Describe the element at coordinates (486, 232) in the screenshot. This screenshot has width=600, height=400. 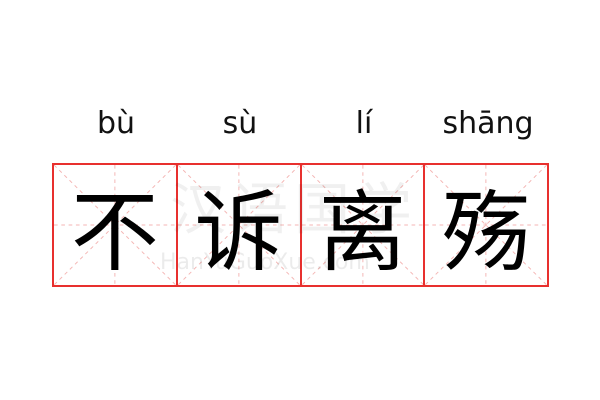
I see `character-4: 殇` at that location.